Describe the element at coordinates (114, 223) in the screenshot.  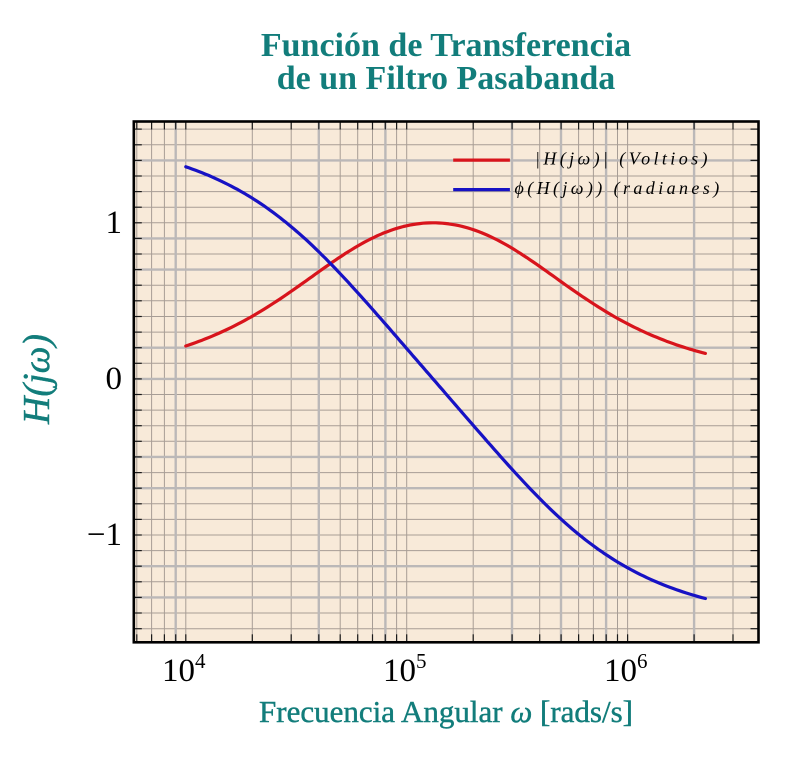
I see `svg-text: 1` at that location.